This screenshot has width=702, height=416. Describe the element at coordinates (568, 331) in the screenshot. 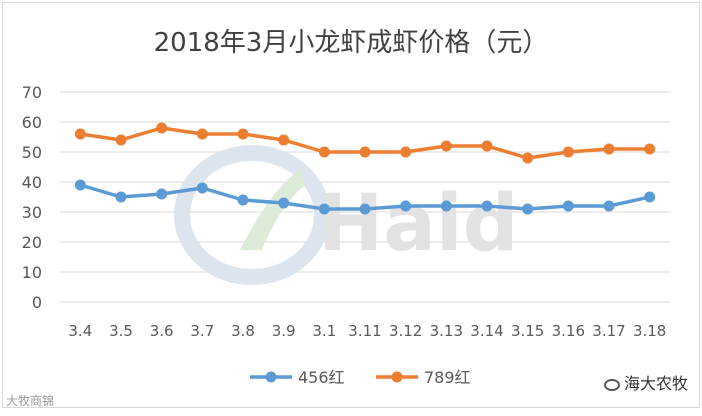

I see `x-tick-label: 3.16` at that location.